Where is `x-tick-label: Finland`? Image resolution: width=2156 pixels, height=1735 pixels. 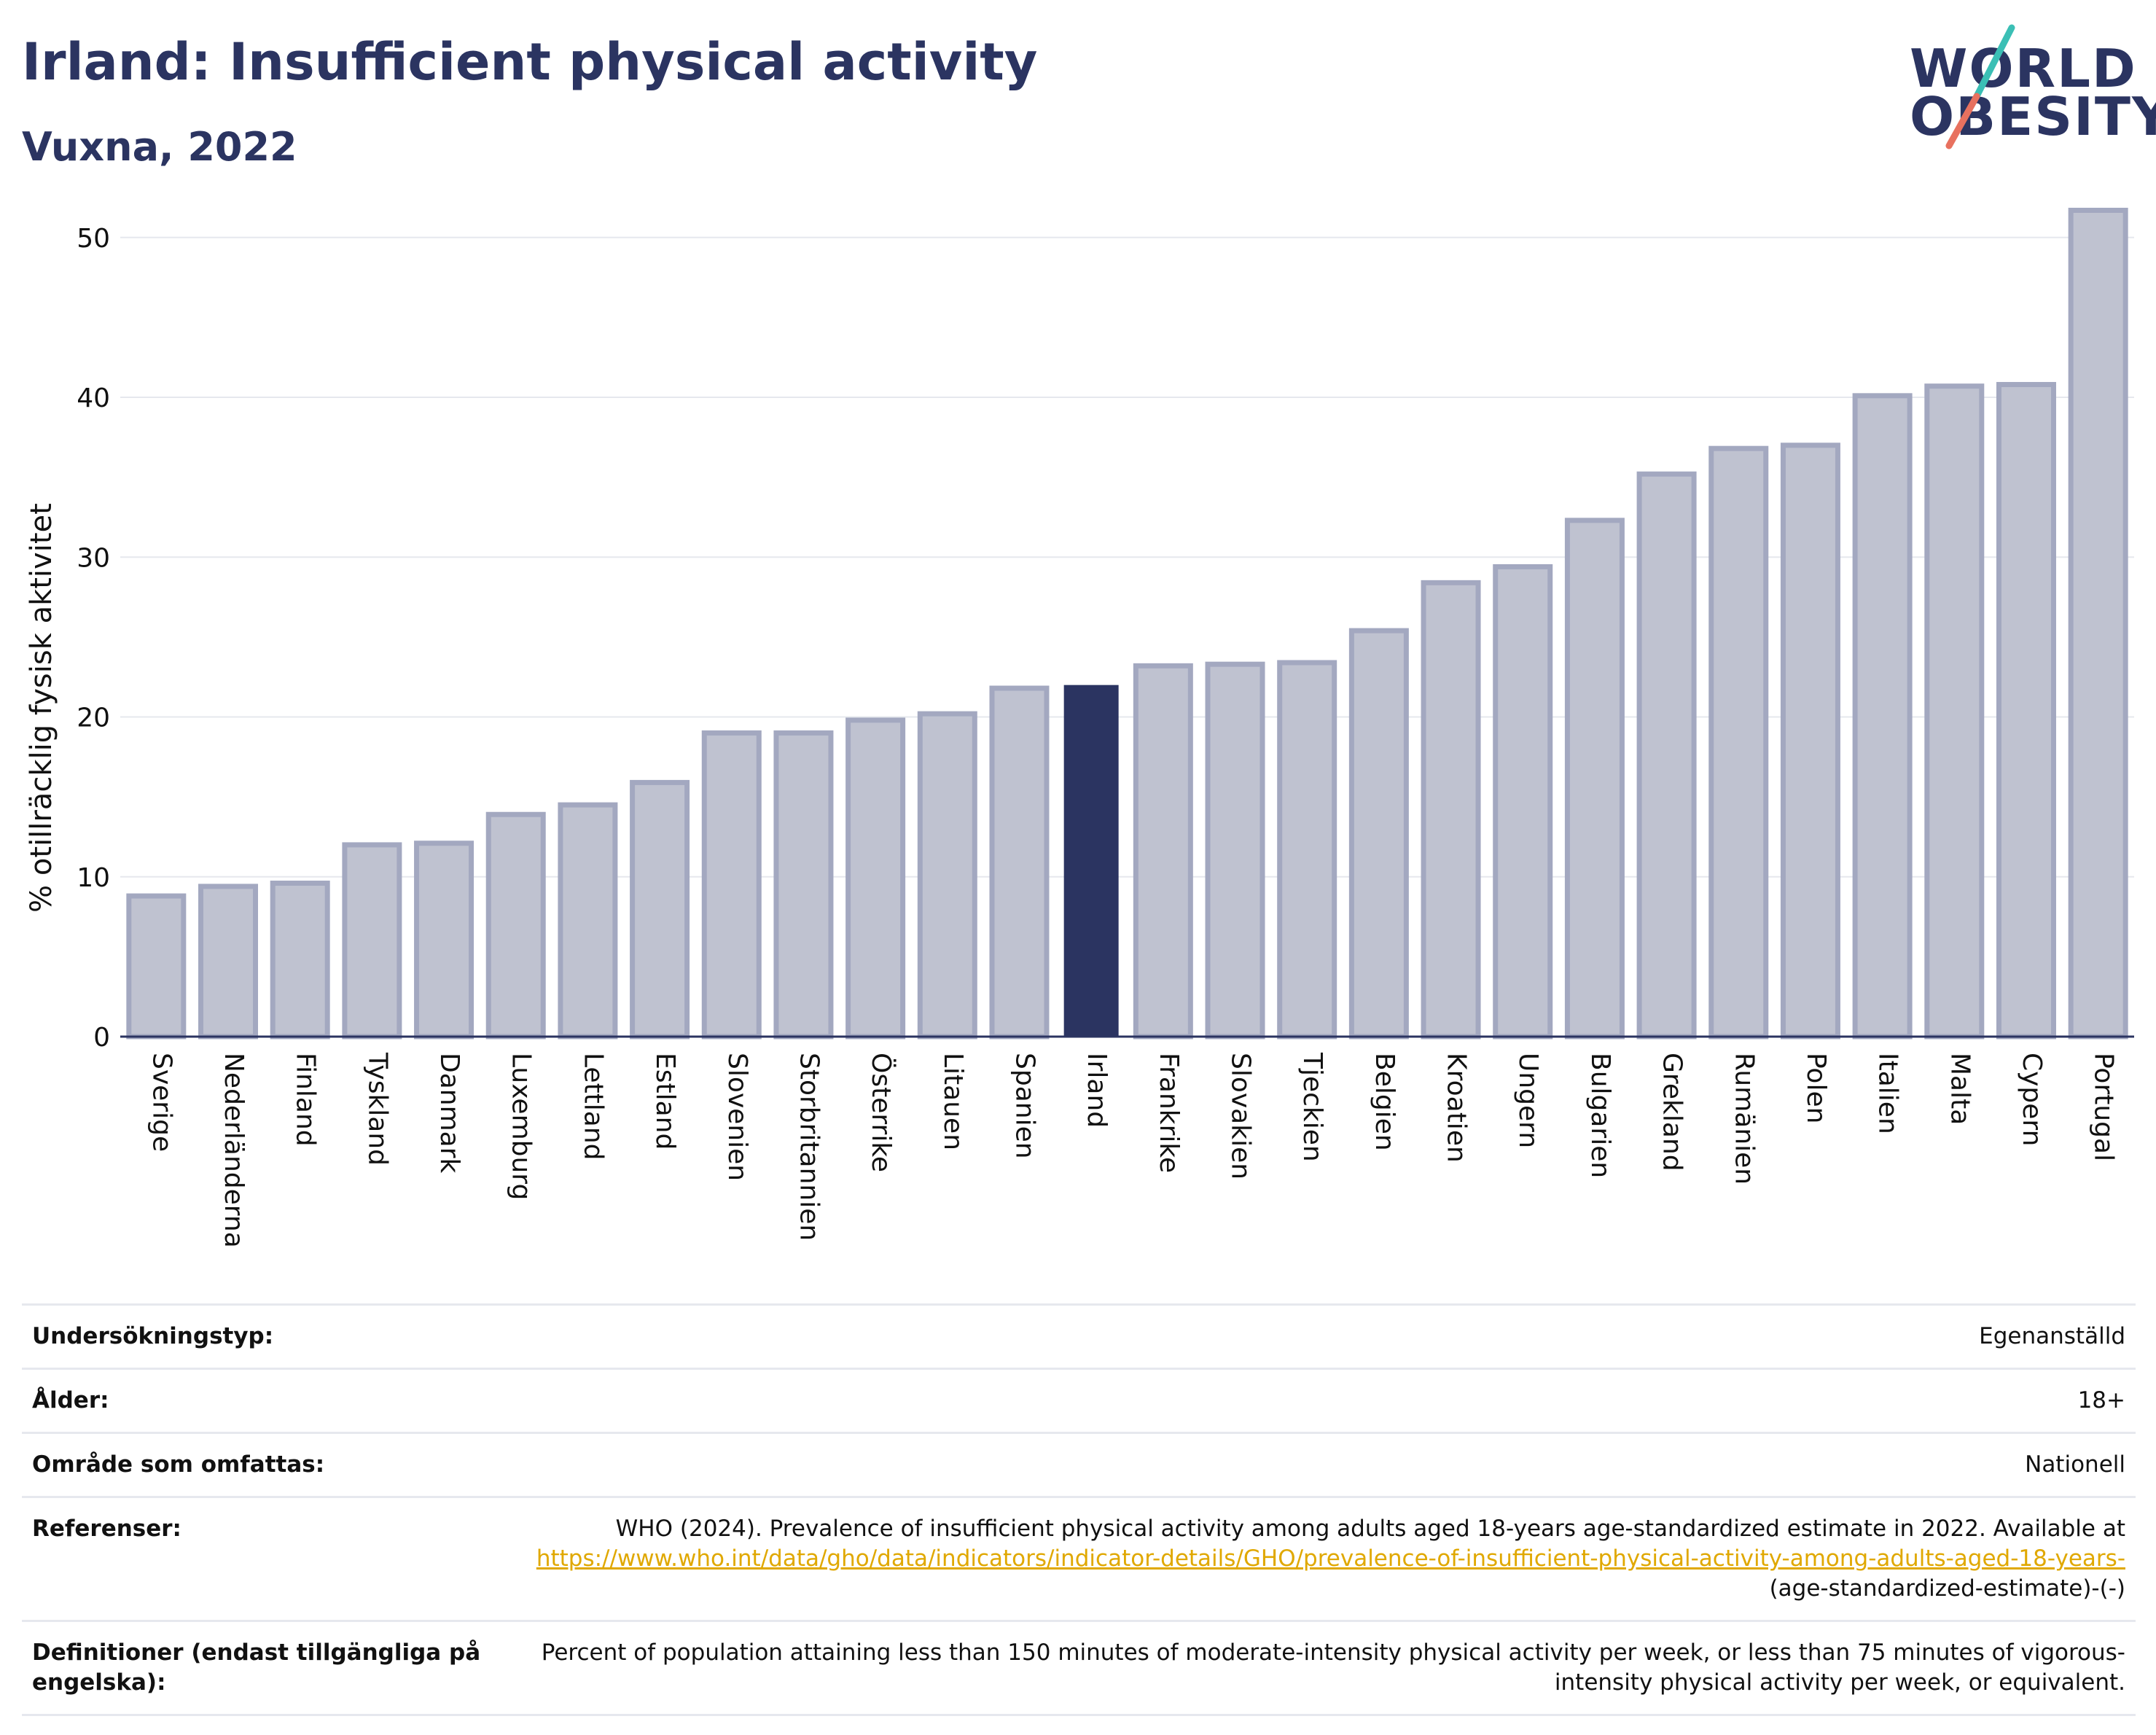
x-tick-label: Finland is located at coordinates (306, 1100).